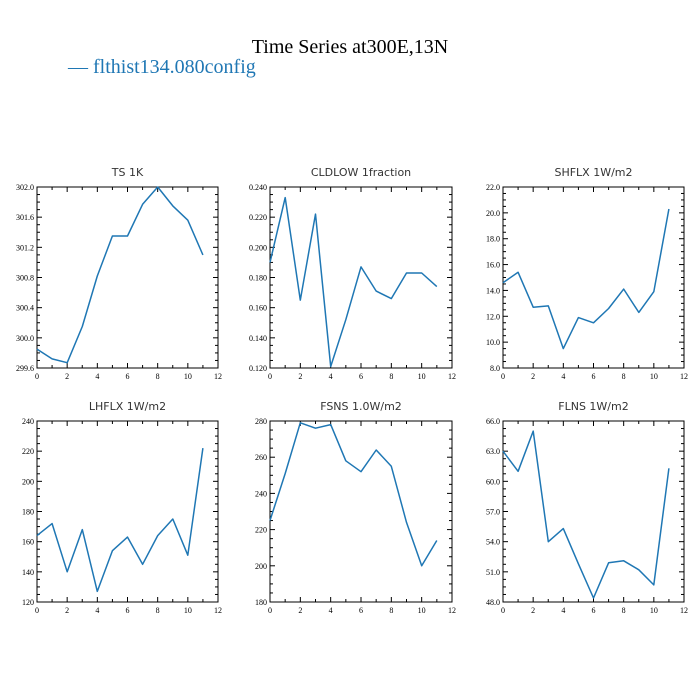 The image size is (700, 700). Describe the element at coordinates (25, 368) in the screenshot. I see `y-tick-label: 299.6` at that location.